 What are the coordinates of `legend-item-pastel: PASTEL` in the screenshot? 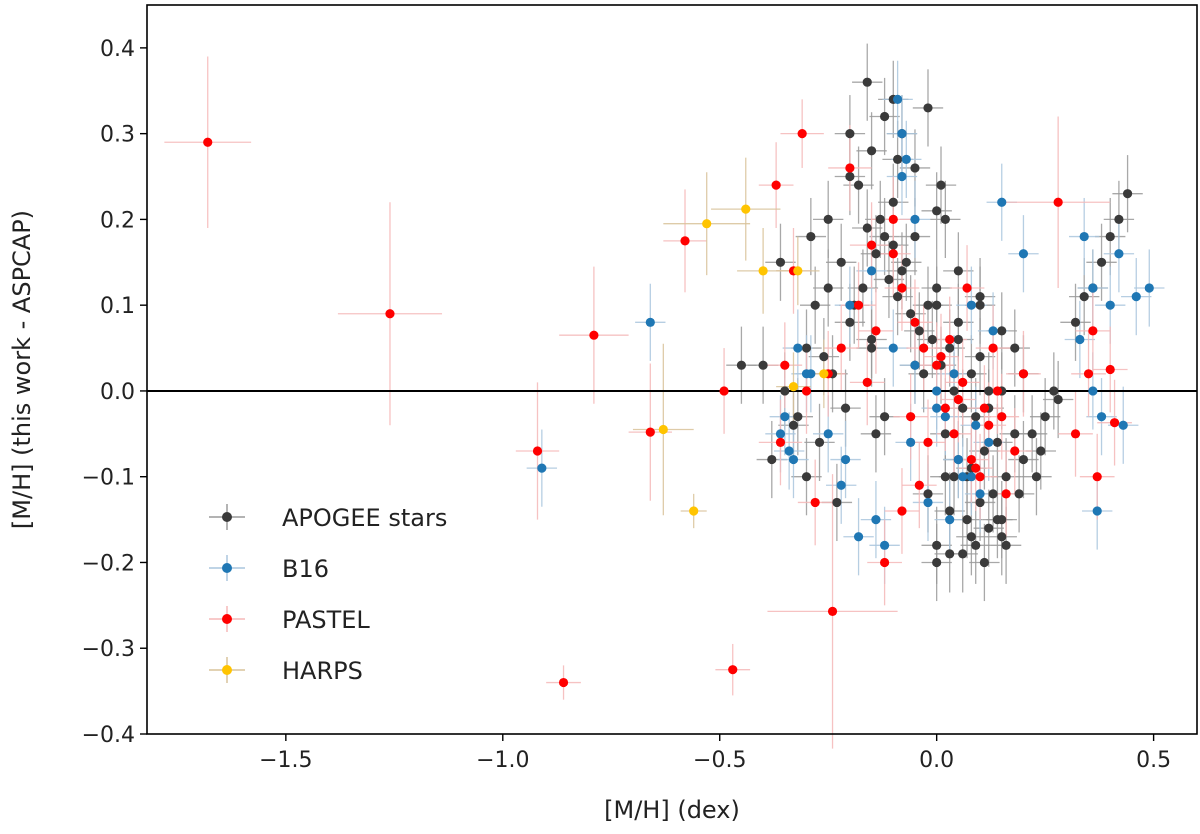 It's located at (289, 620).